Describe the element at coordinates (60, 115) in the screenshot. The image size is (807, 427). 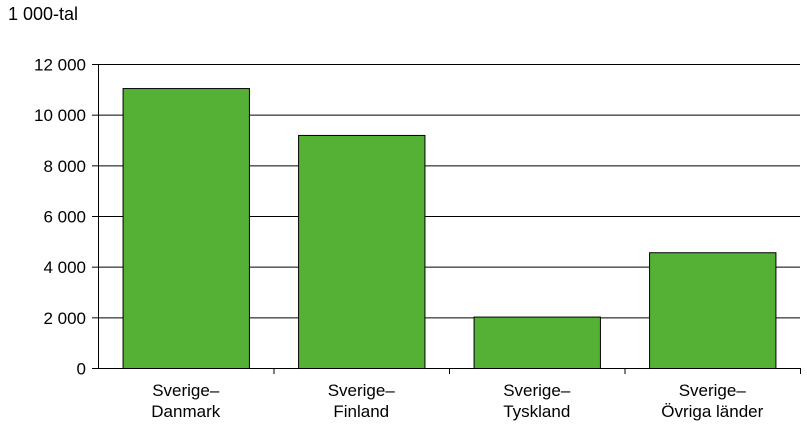
I see `y-tick-label: 10 000` at that location.